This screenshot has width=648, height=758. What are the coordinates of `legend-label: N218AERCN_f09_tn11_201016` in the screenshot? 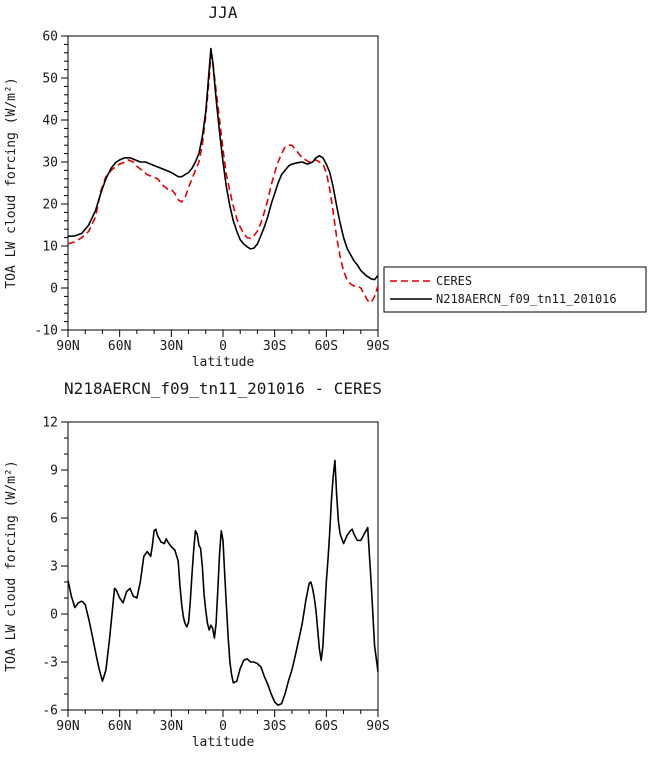 It's located at (526, 299).